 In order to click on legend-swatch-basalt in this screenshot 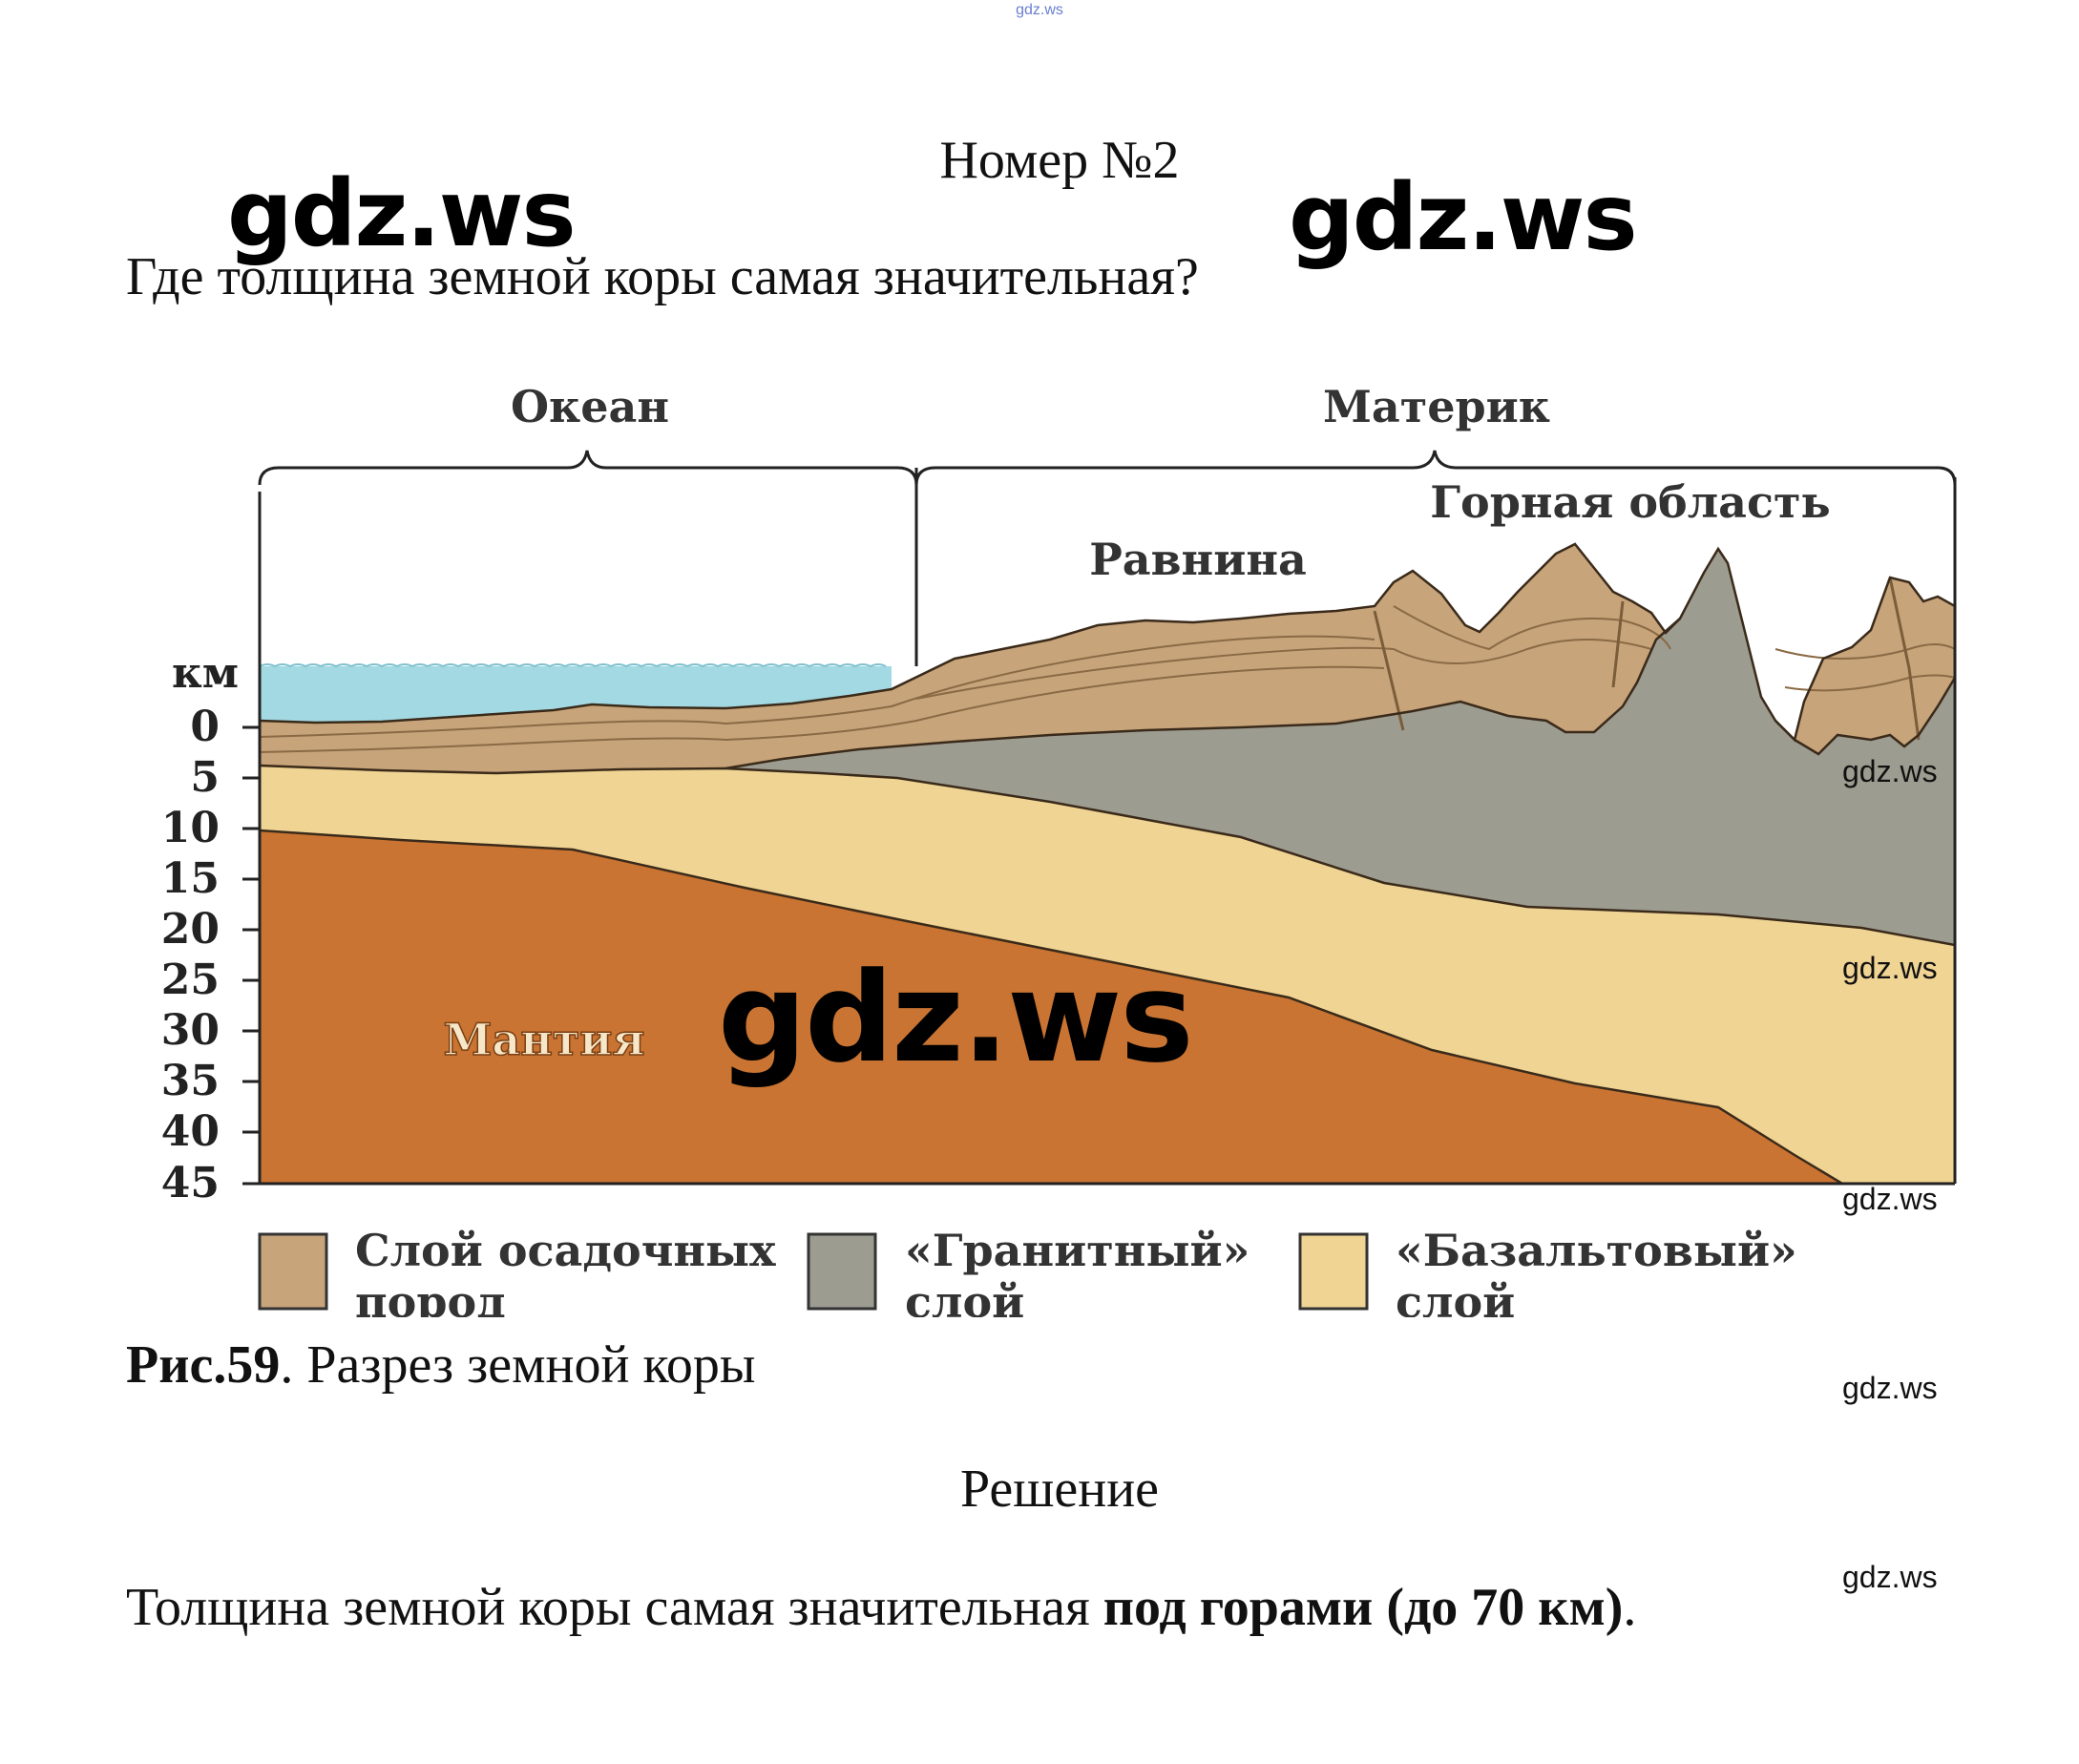, I will do `click(1333, 1271)`.